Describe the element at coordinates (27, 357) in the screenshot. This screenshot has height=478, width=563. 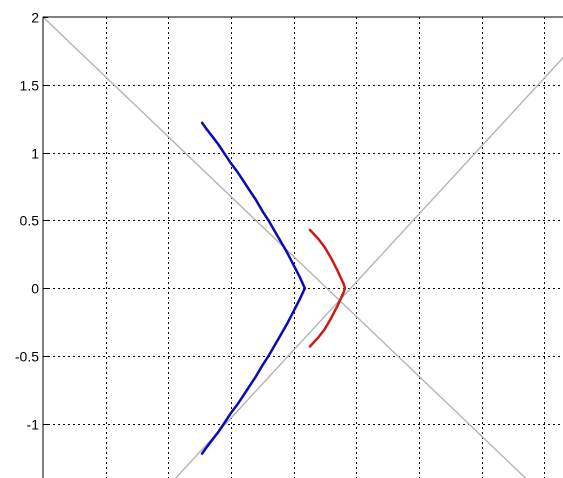
I see `y-tick-label: -0.5` at that location.